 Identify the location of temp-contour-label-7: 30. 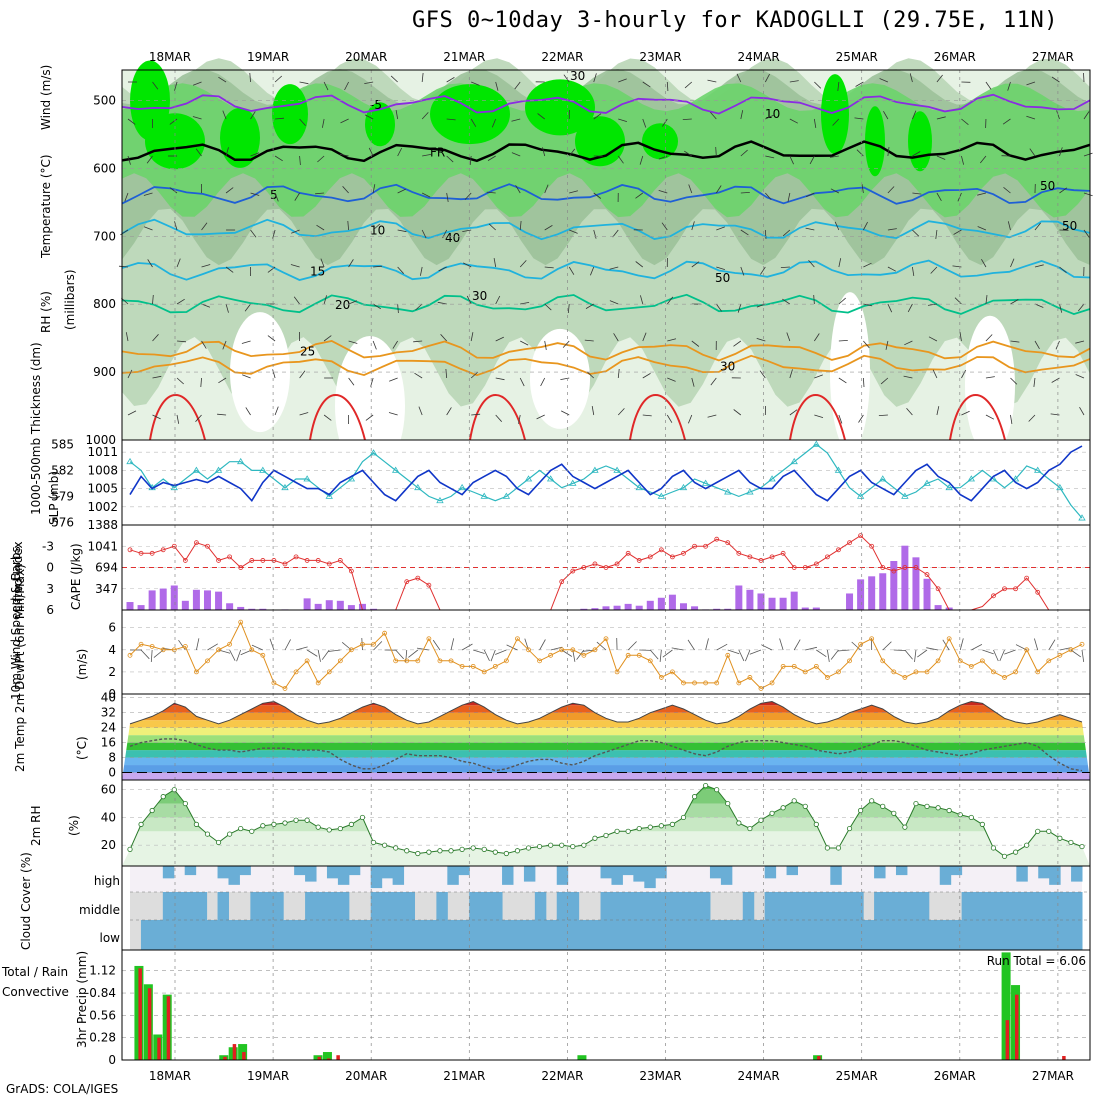
(727, 366).